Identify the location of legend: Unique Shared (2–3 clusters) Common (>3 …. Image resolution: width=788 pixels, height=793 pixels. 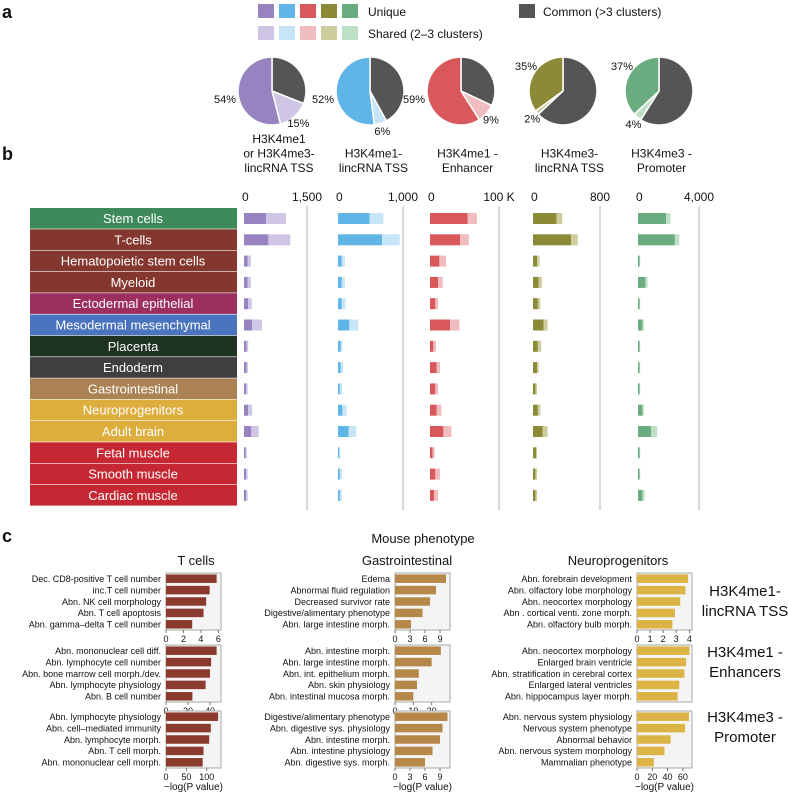
(459, 22).